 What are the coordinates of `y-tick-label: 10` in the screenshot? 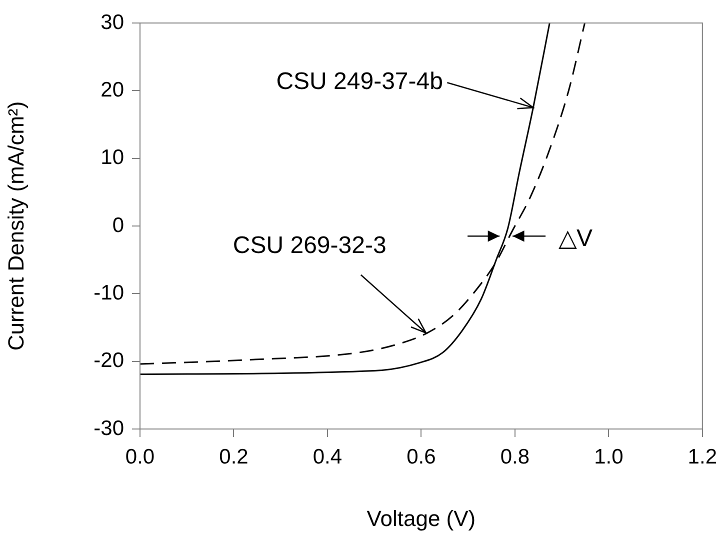 It's located at (112, 158).